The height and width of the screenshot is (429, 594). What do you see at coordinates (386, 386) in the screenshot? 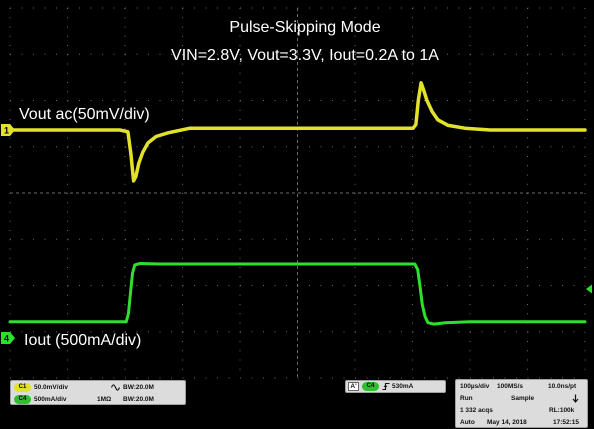
I see `rising-edge-icon` at bounding box center [386, 386].